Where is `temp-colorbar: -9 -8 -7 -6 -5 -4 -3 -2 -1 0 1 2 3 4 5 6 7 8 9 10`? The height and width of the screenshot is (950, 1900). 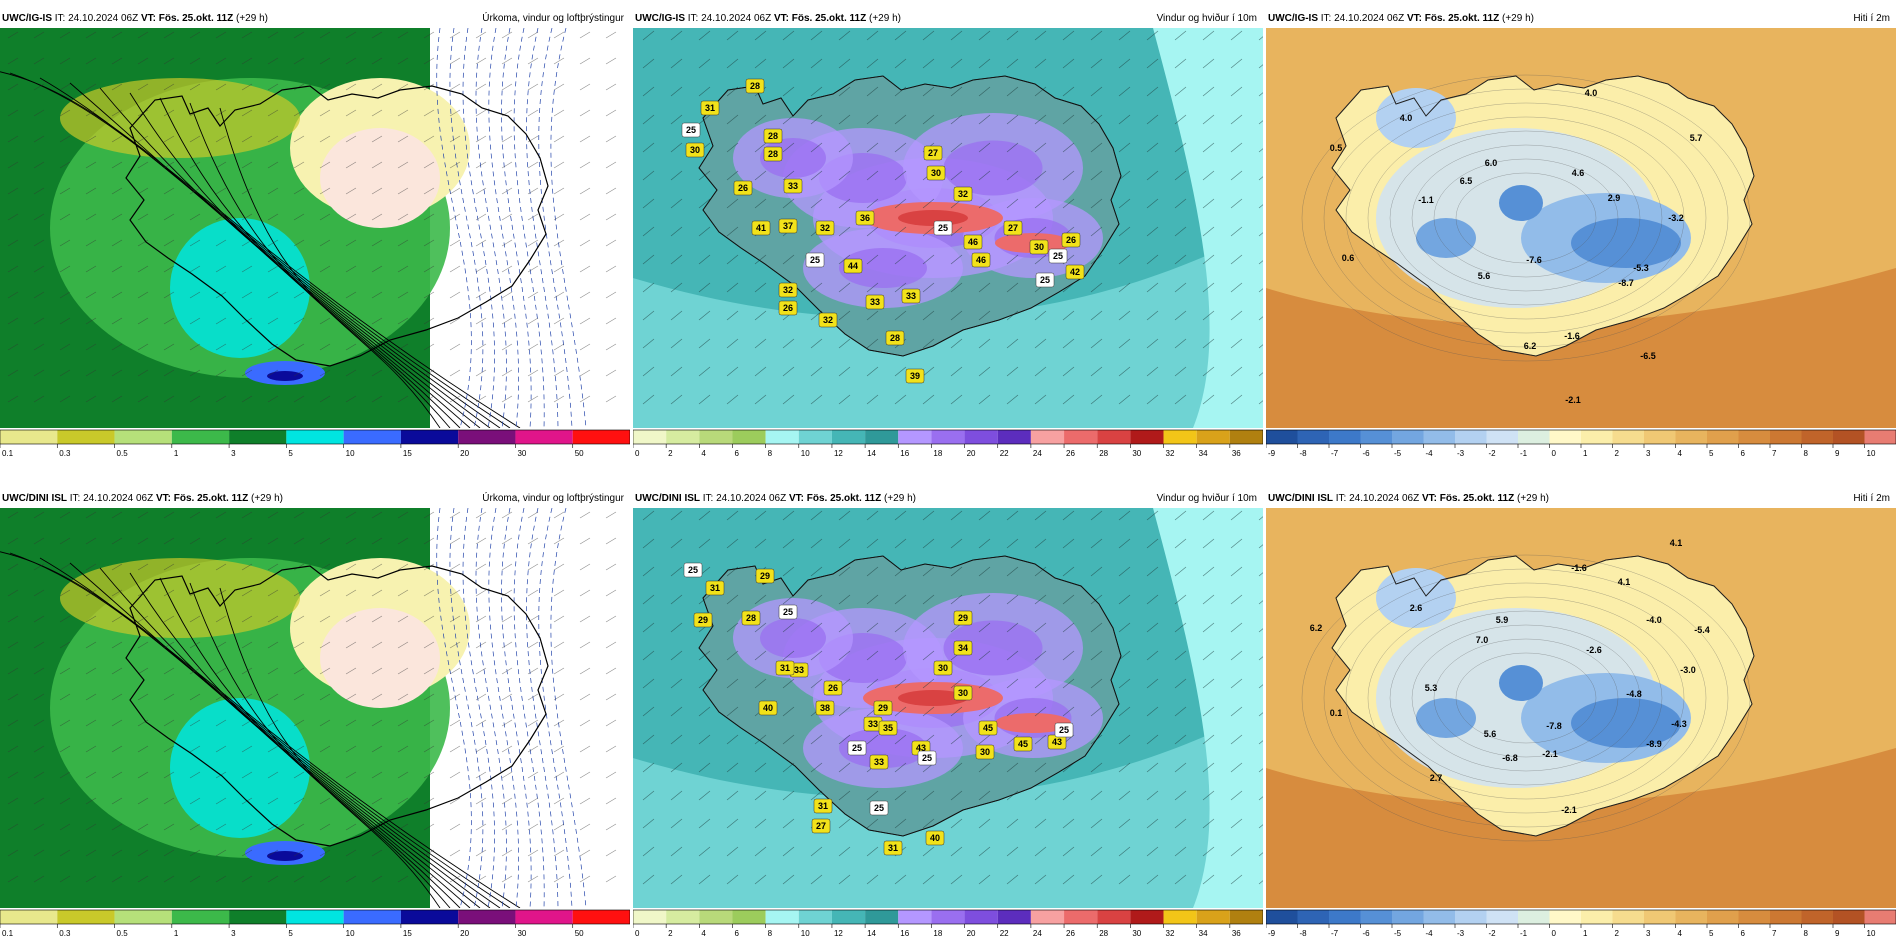
temp-colorbar: -9 -8 -7 -6 -5 -4 -3 -2 -1 0 1 2 3 4 5 6 7 8 9 10 is located at coordinates (1581, 443).